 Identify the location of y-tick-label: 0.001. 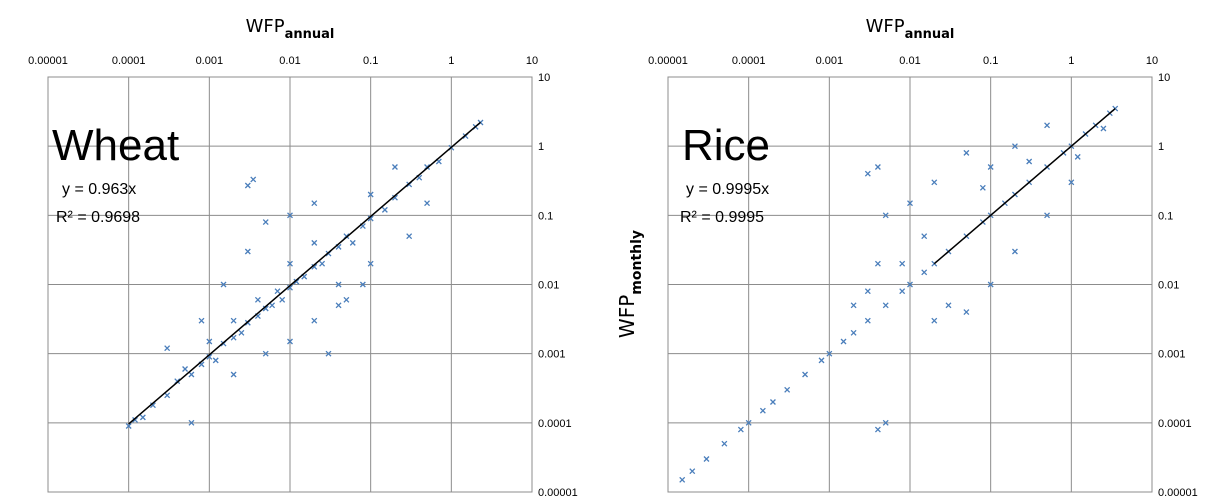
(552, 355).